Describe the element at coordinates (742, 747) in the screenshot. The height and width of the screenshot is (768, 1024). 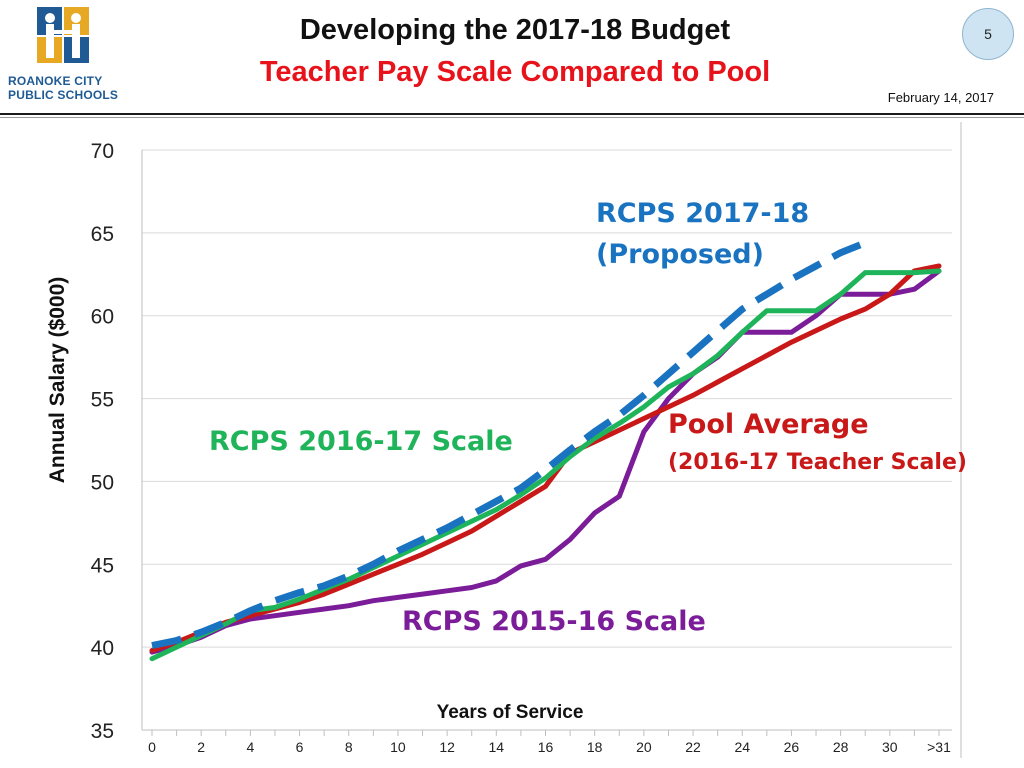
I see `x-tick-label: 24` at that location.